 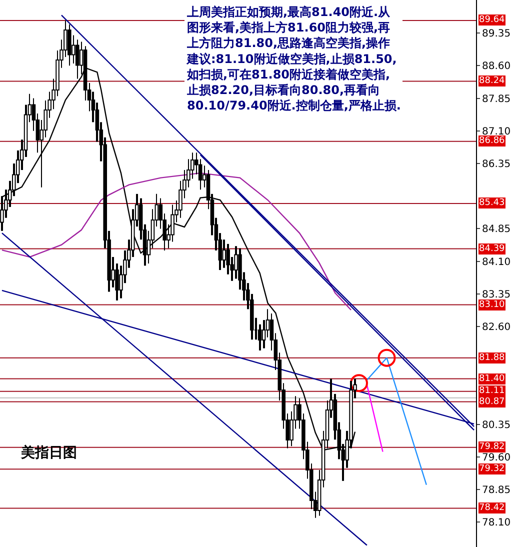 I want to click on y-tick-label: 83.35, so click(x=496, y=294).